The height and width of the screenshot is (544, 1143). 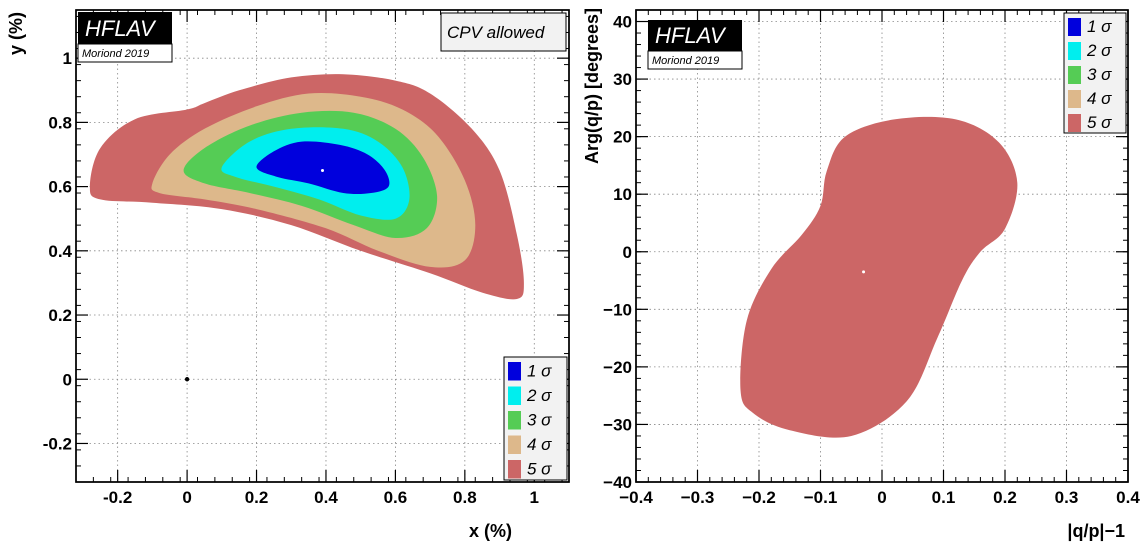 What do you see at coordinates (622, 137) in the screenshot?
I see `right-y-tick-label: 20` at bounding box center [622, 137].